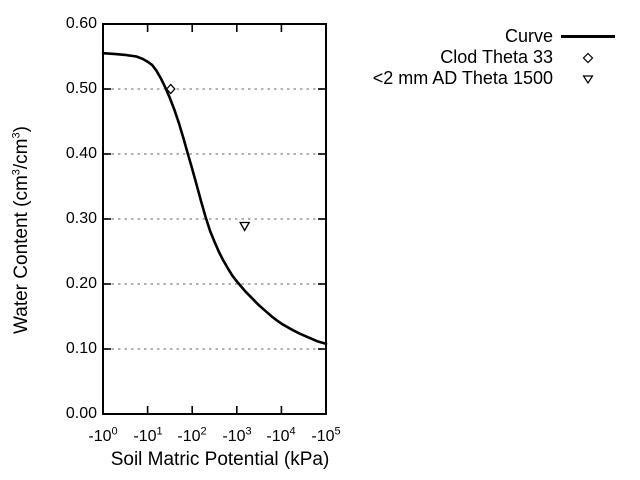 The image size is (640, 480). Describe the element at coordinates (245, 226) in the screenshot. I see `triangle-down-marker` at that location.